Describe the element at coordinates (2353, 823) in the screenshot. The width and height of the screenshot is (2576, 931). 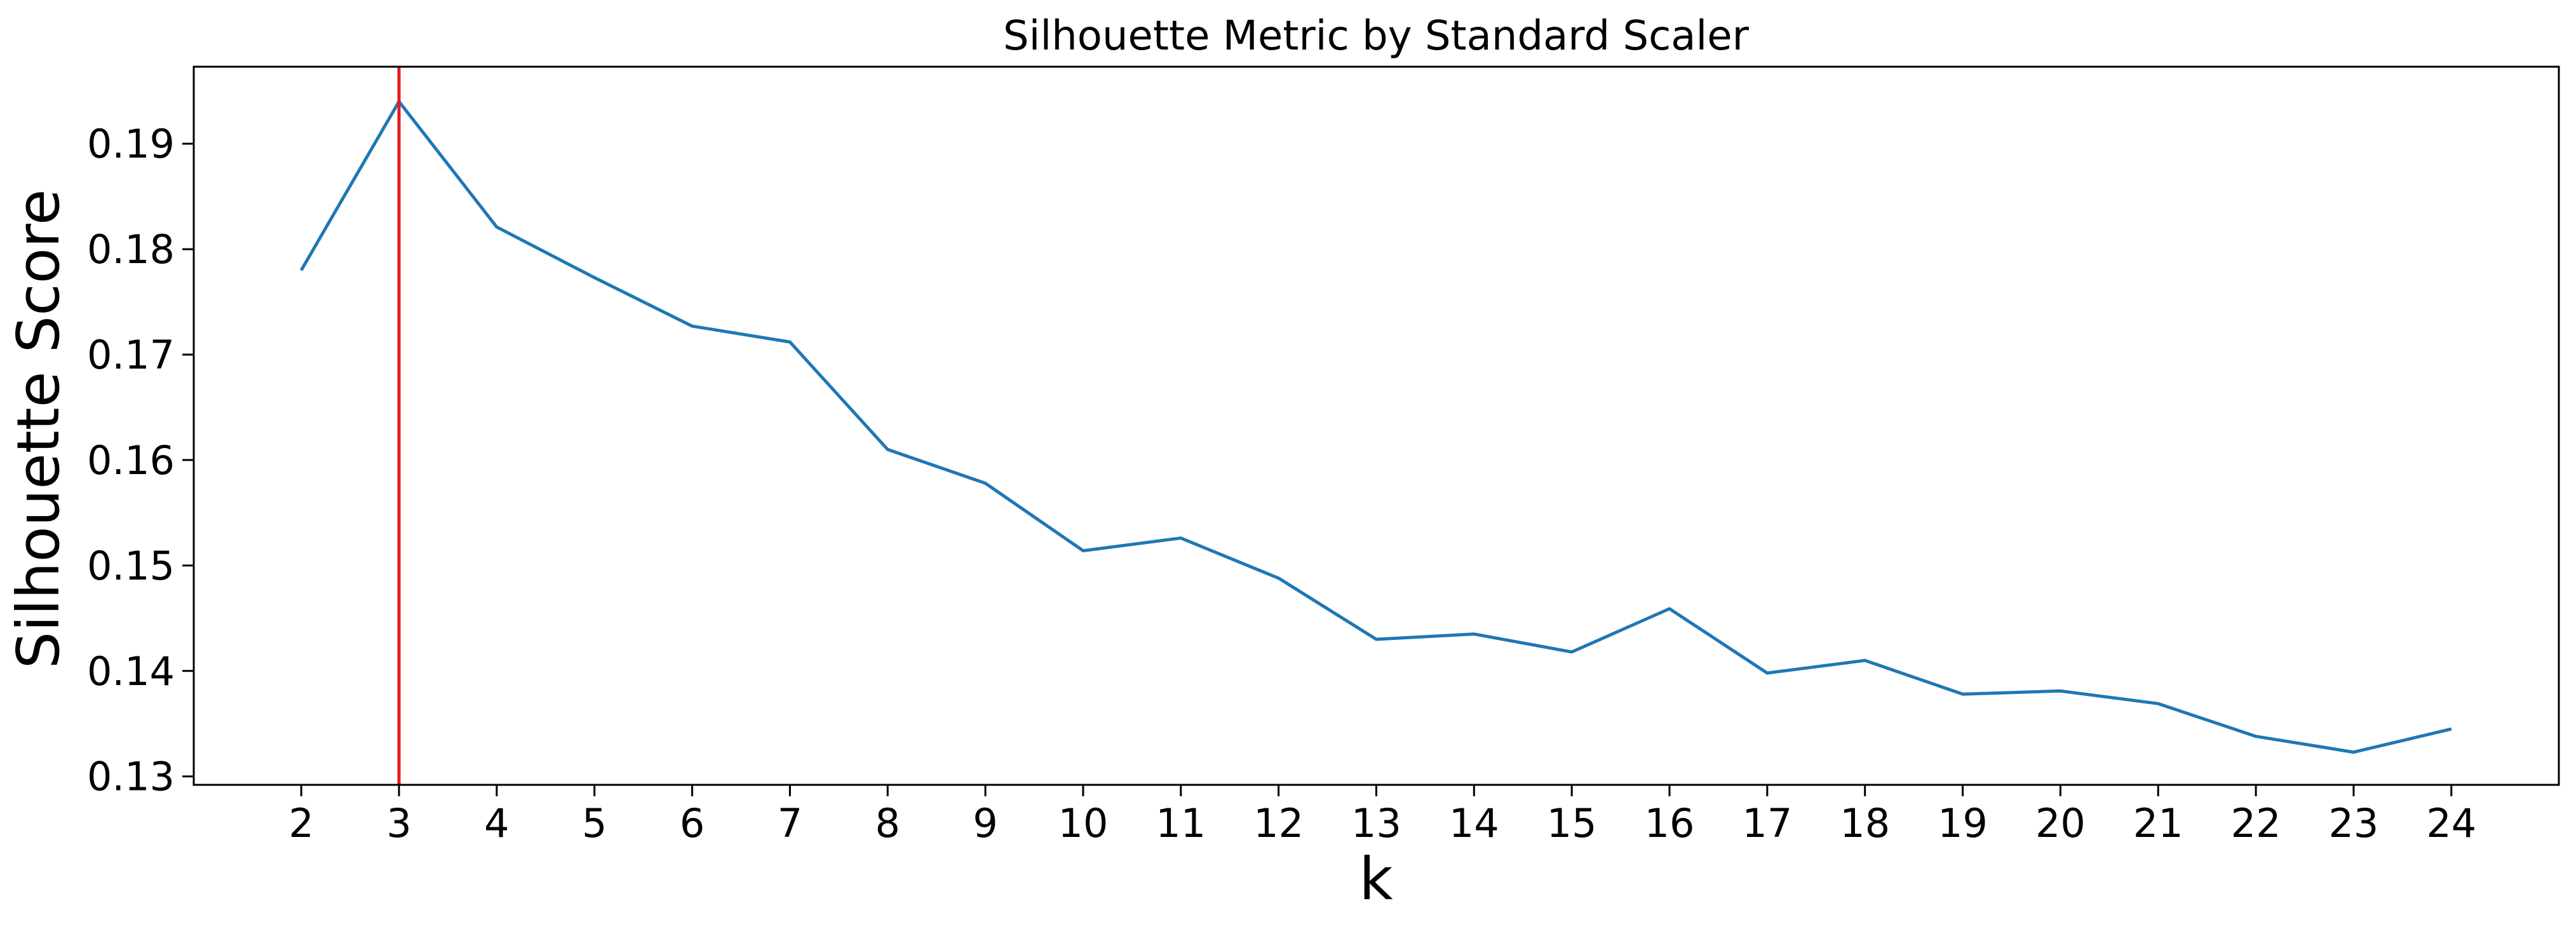
I see `x-tick-label: 23` at that location.